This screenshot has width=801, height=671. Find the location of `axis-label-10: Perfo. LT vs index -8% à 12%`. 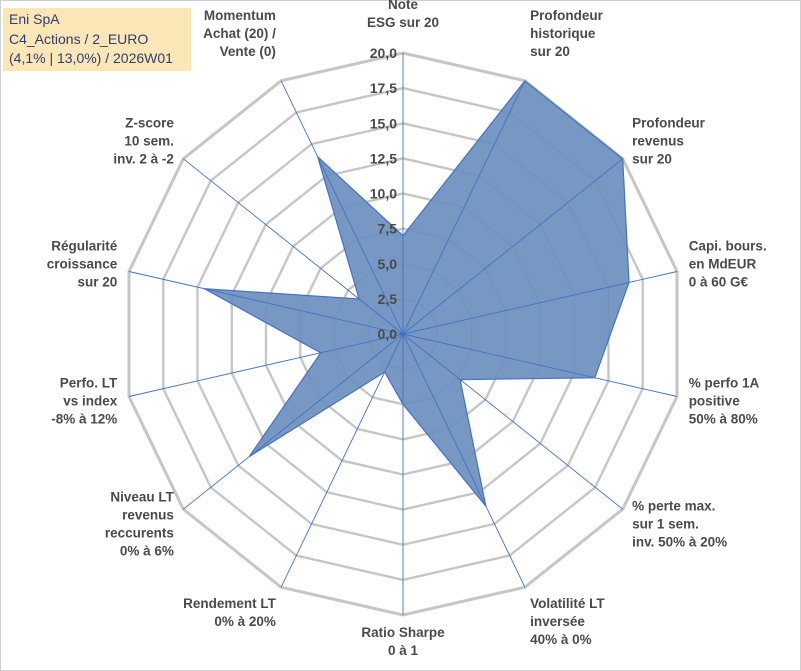

axis-label-10: Perfo. LT vs index -8% à 12% is located at coordinates (84, 400).